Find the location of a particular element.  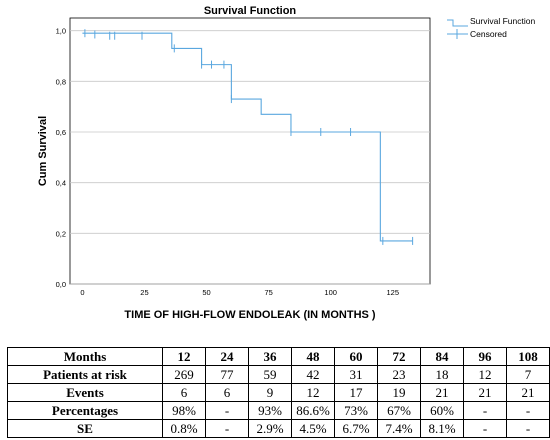

y-axis-label: Cum Survival is located at coordinates (43, 151).